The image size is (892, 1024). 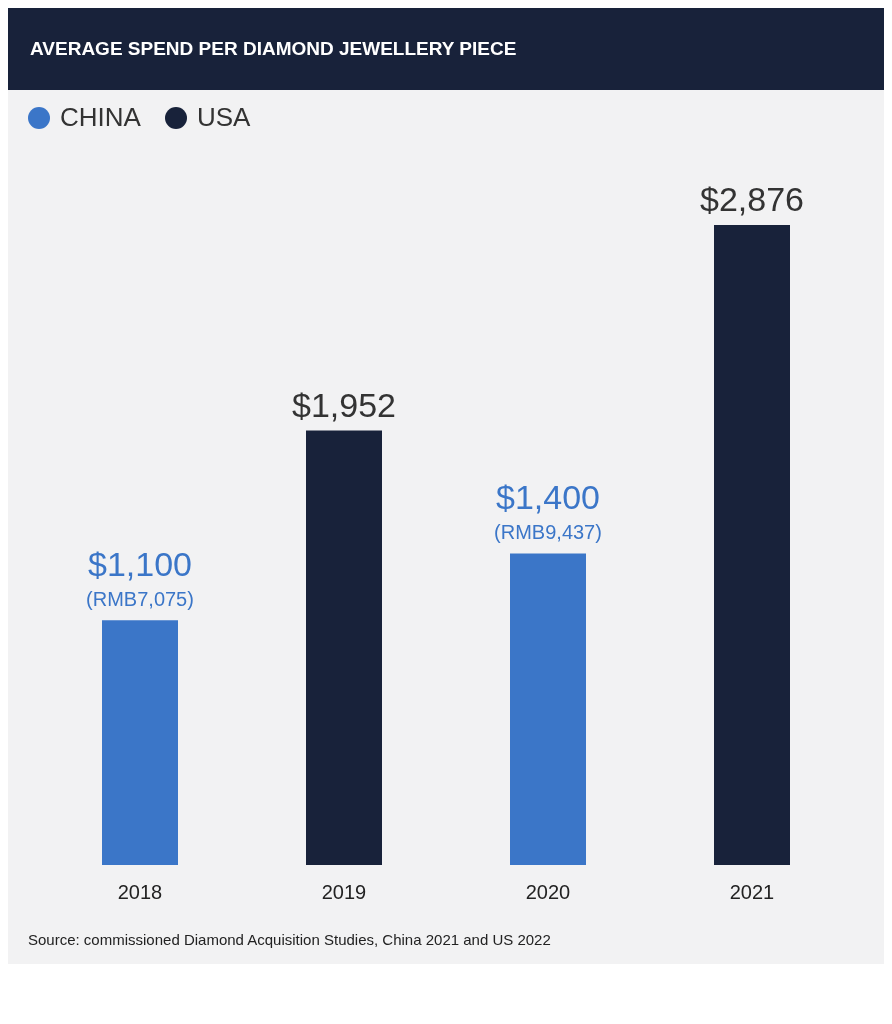 What do you see at coordinates (344, 892) in the screenshot?
I see `x-tick-label: 2019` at bounding box center [344, 892].